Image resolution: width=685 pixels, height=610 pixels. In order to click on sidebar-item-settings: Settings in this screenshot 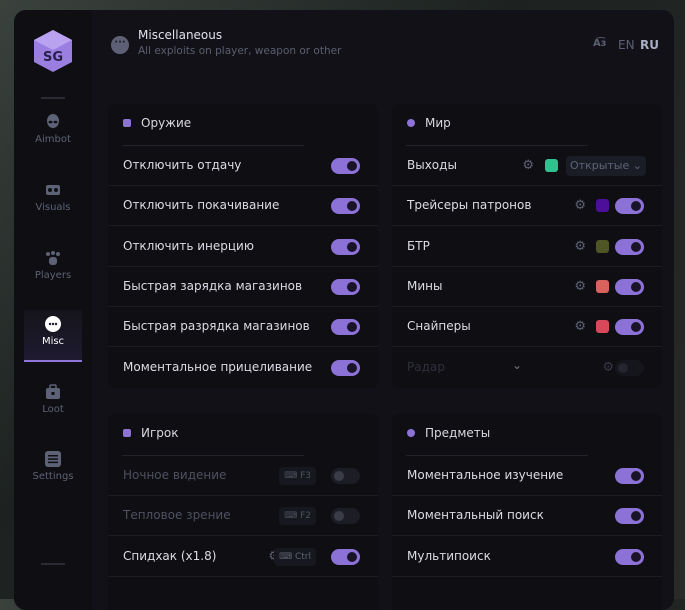, I will do `click(53, 471)`.